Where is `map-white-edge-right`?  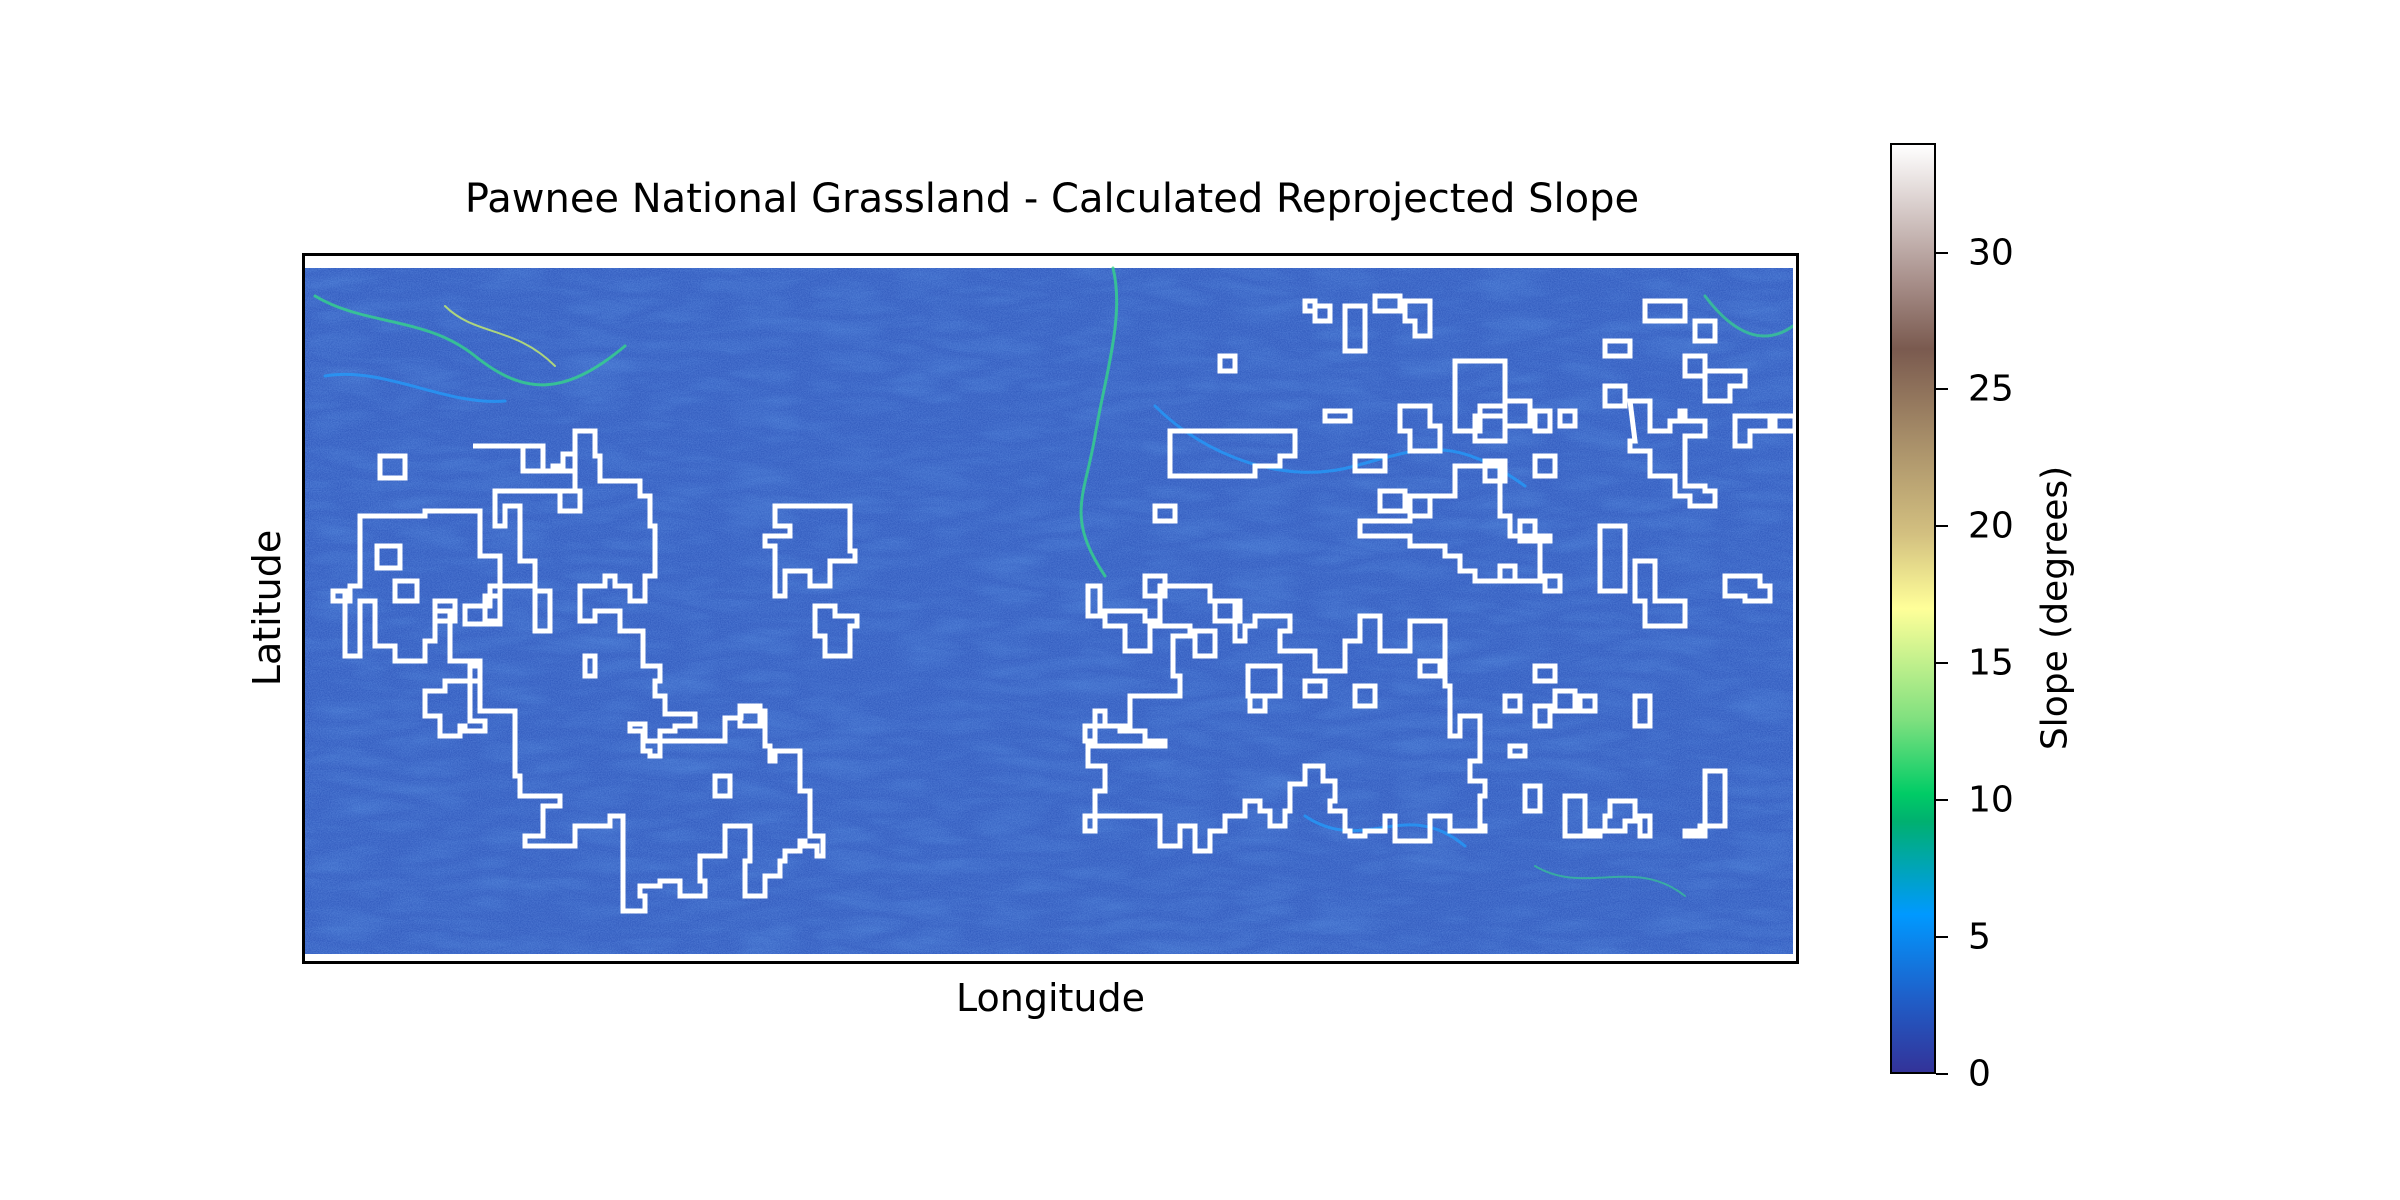 map-white-edge-right is located at coordinates (1794, 608).